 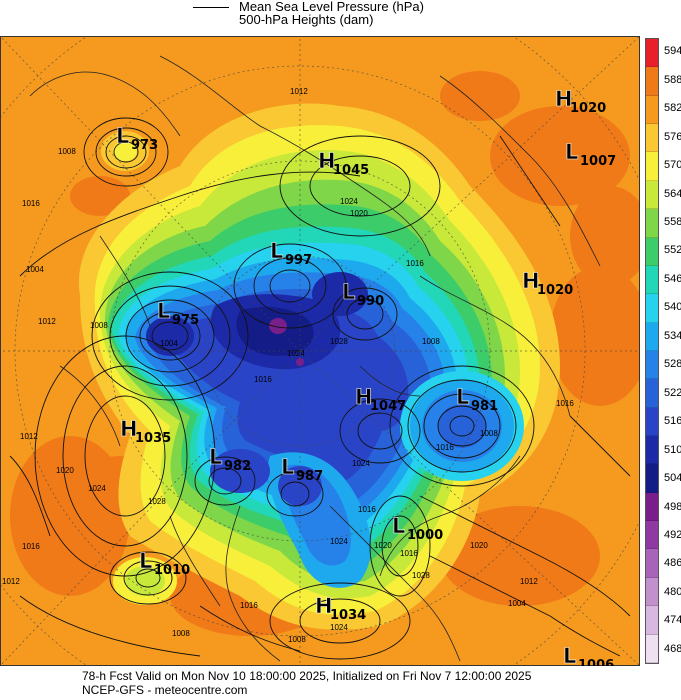 I want to click on colorbar-label: 492, so click(x=672, y=534).